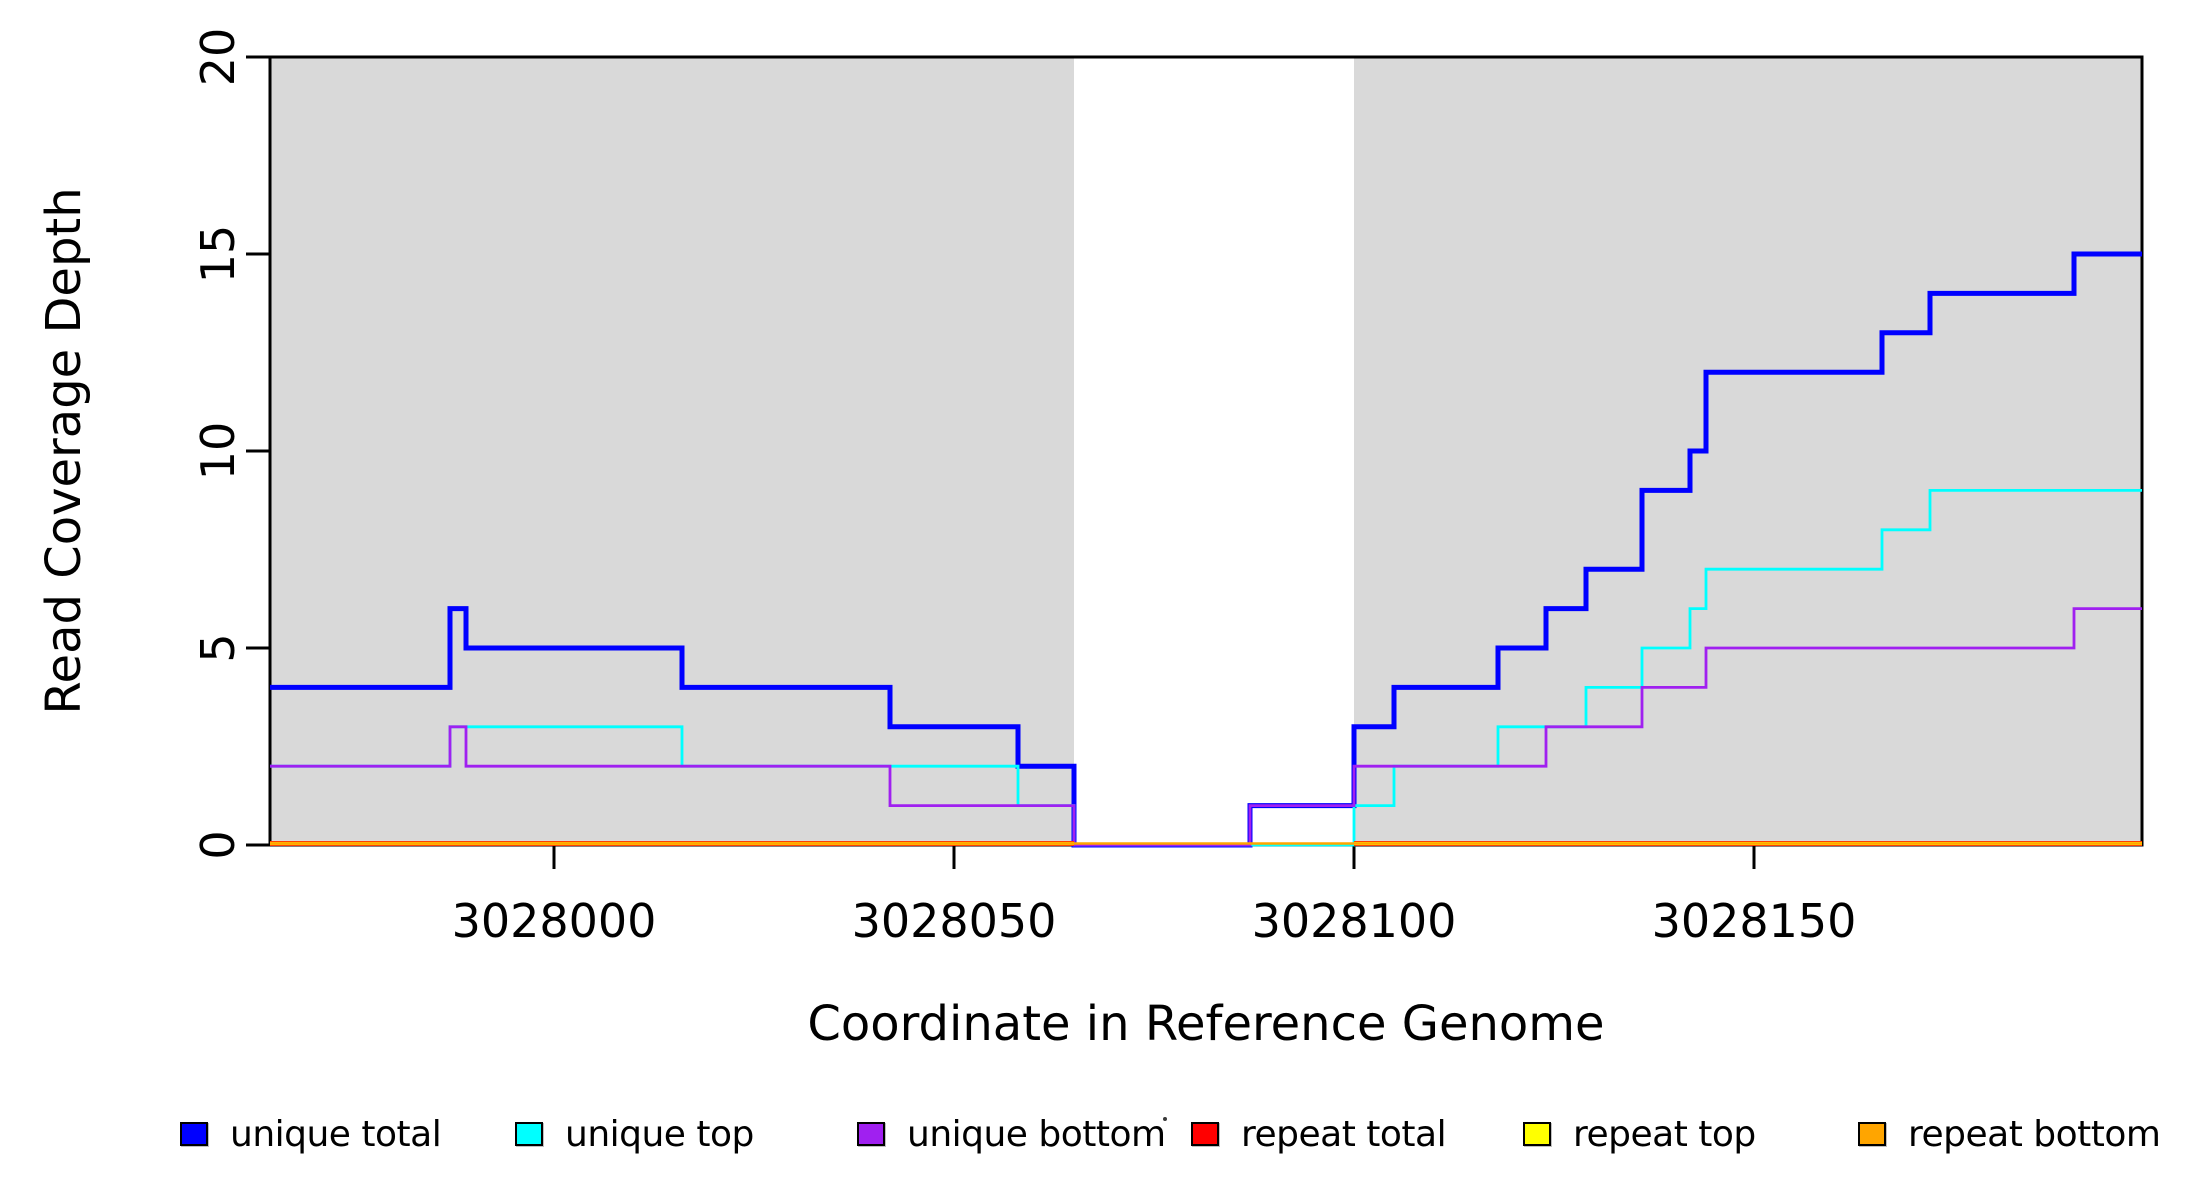 Image resolution: width=2200 pixels, height=1200 pixels. I want to click on svg-text: 10, so click(218, 451).